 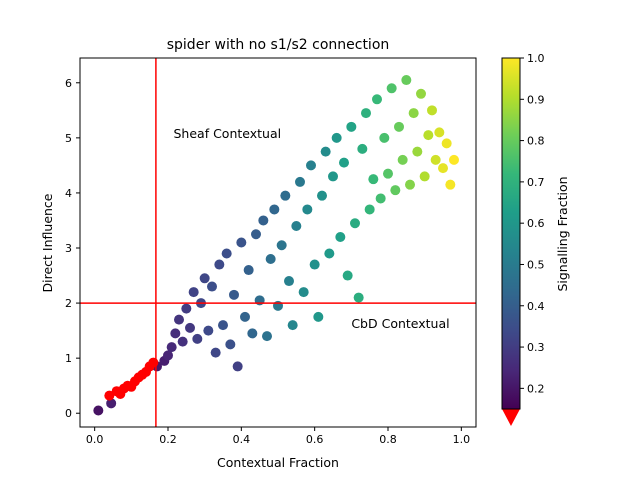 What do you see at coordinates (47, 242) in the screenshot?
I see `y-axis-label: Direct Influence` at bounding box center [47, 242].